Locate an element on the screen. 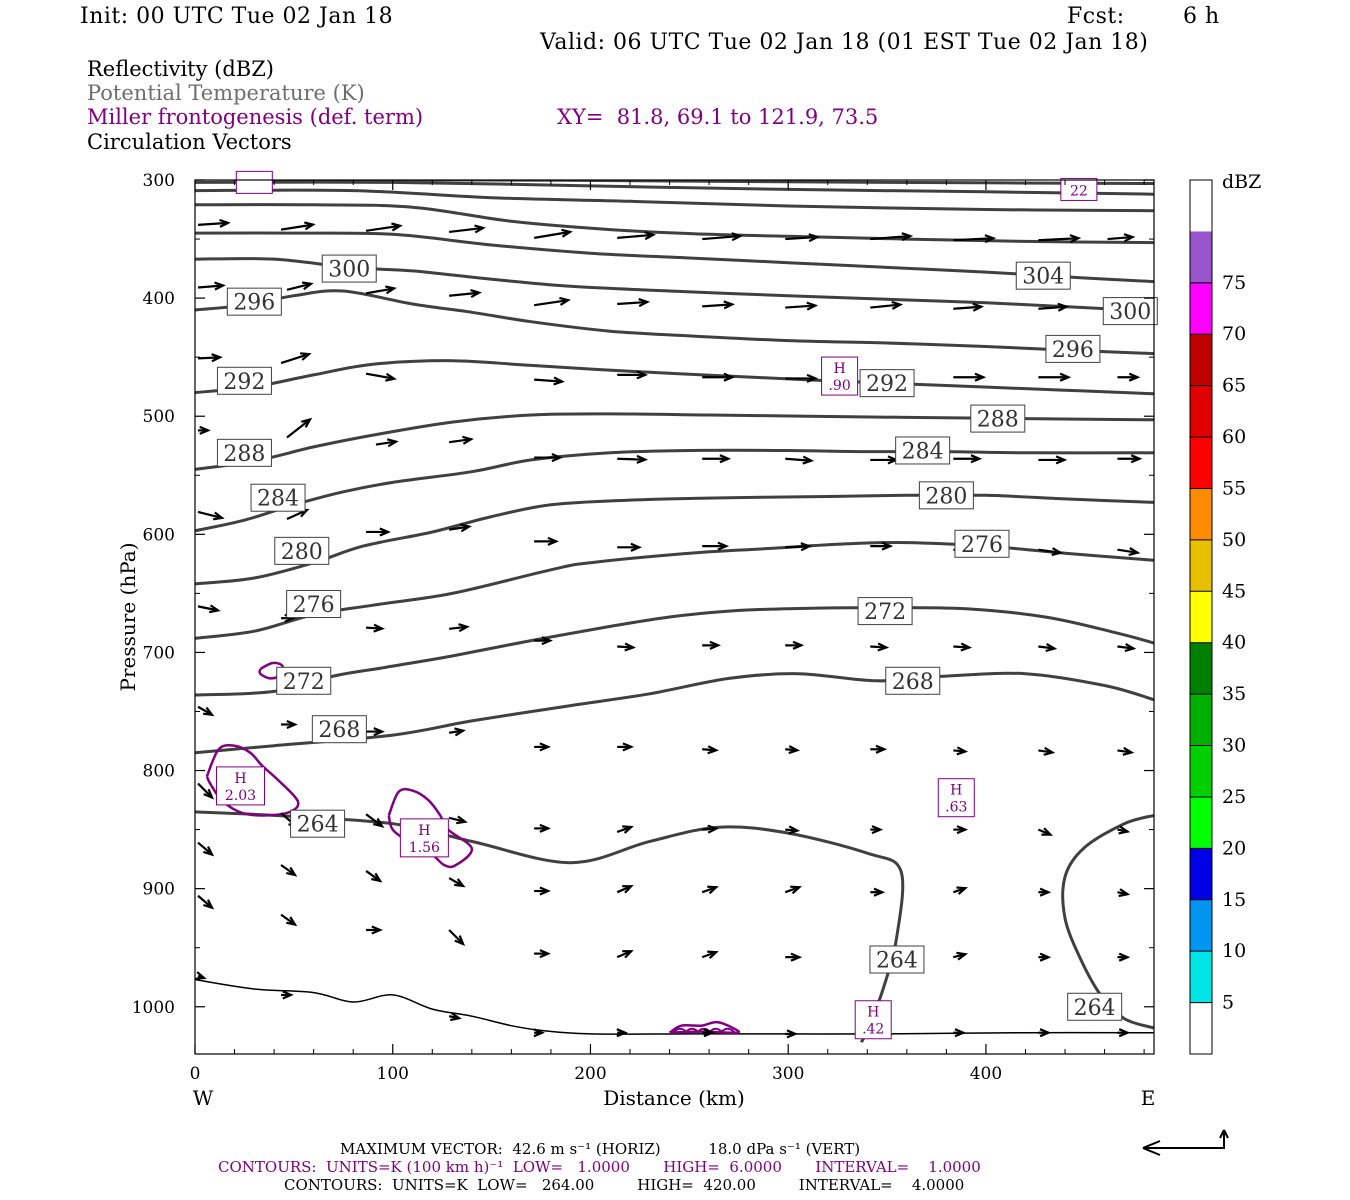 Image resolution: width=1350 pixels, height=1200 pixels. x-tick-label: 0 is located at coordinates (195, 1074).